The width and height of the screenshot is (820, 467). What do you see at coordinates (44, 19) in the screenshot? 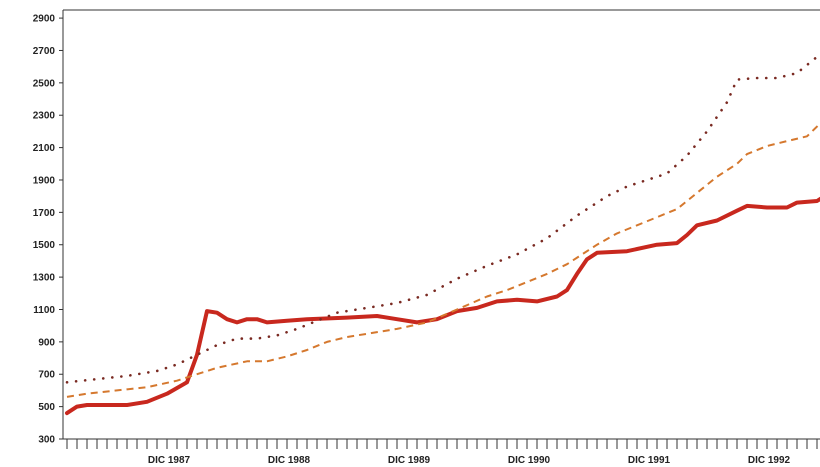
I see `y-tick-label: 2900` at bounding box center [44, 19].